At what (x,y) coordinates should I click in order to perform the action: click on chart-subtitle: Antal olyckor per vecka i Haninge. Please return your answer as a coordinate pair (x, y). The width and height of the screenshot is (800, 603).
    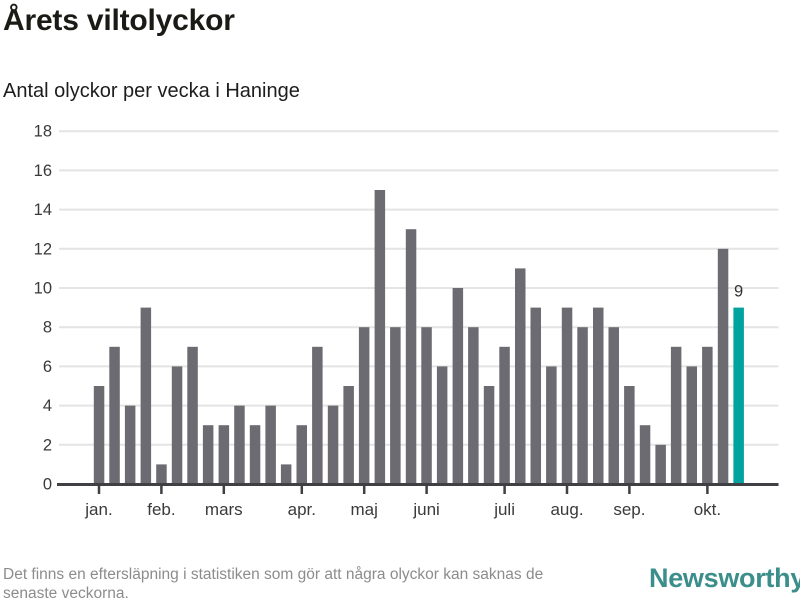
    Looking at the image, I should click on (151, 91).